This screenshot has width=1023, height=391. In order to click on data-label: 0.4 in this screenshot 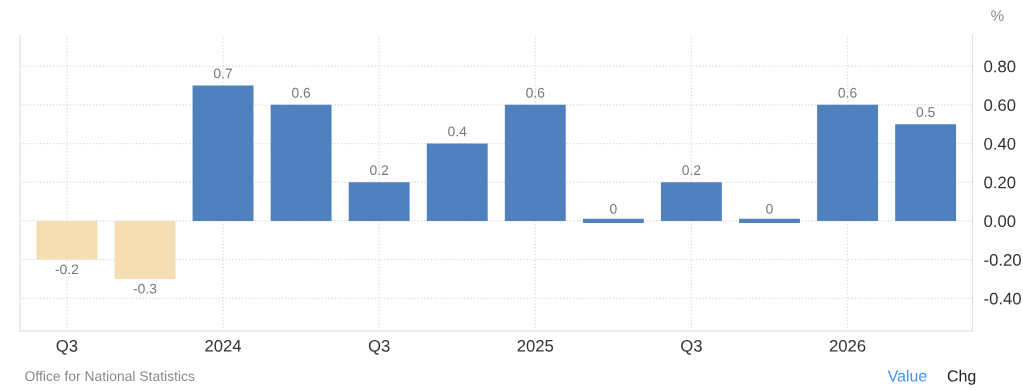, I will do `click(457, 131)`.